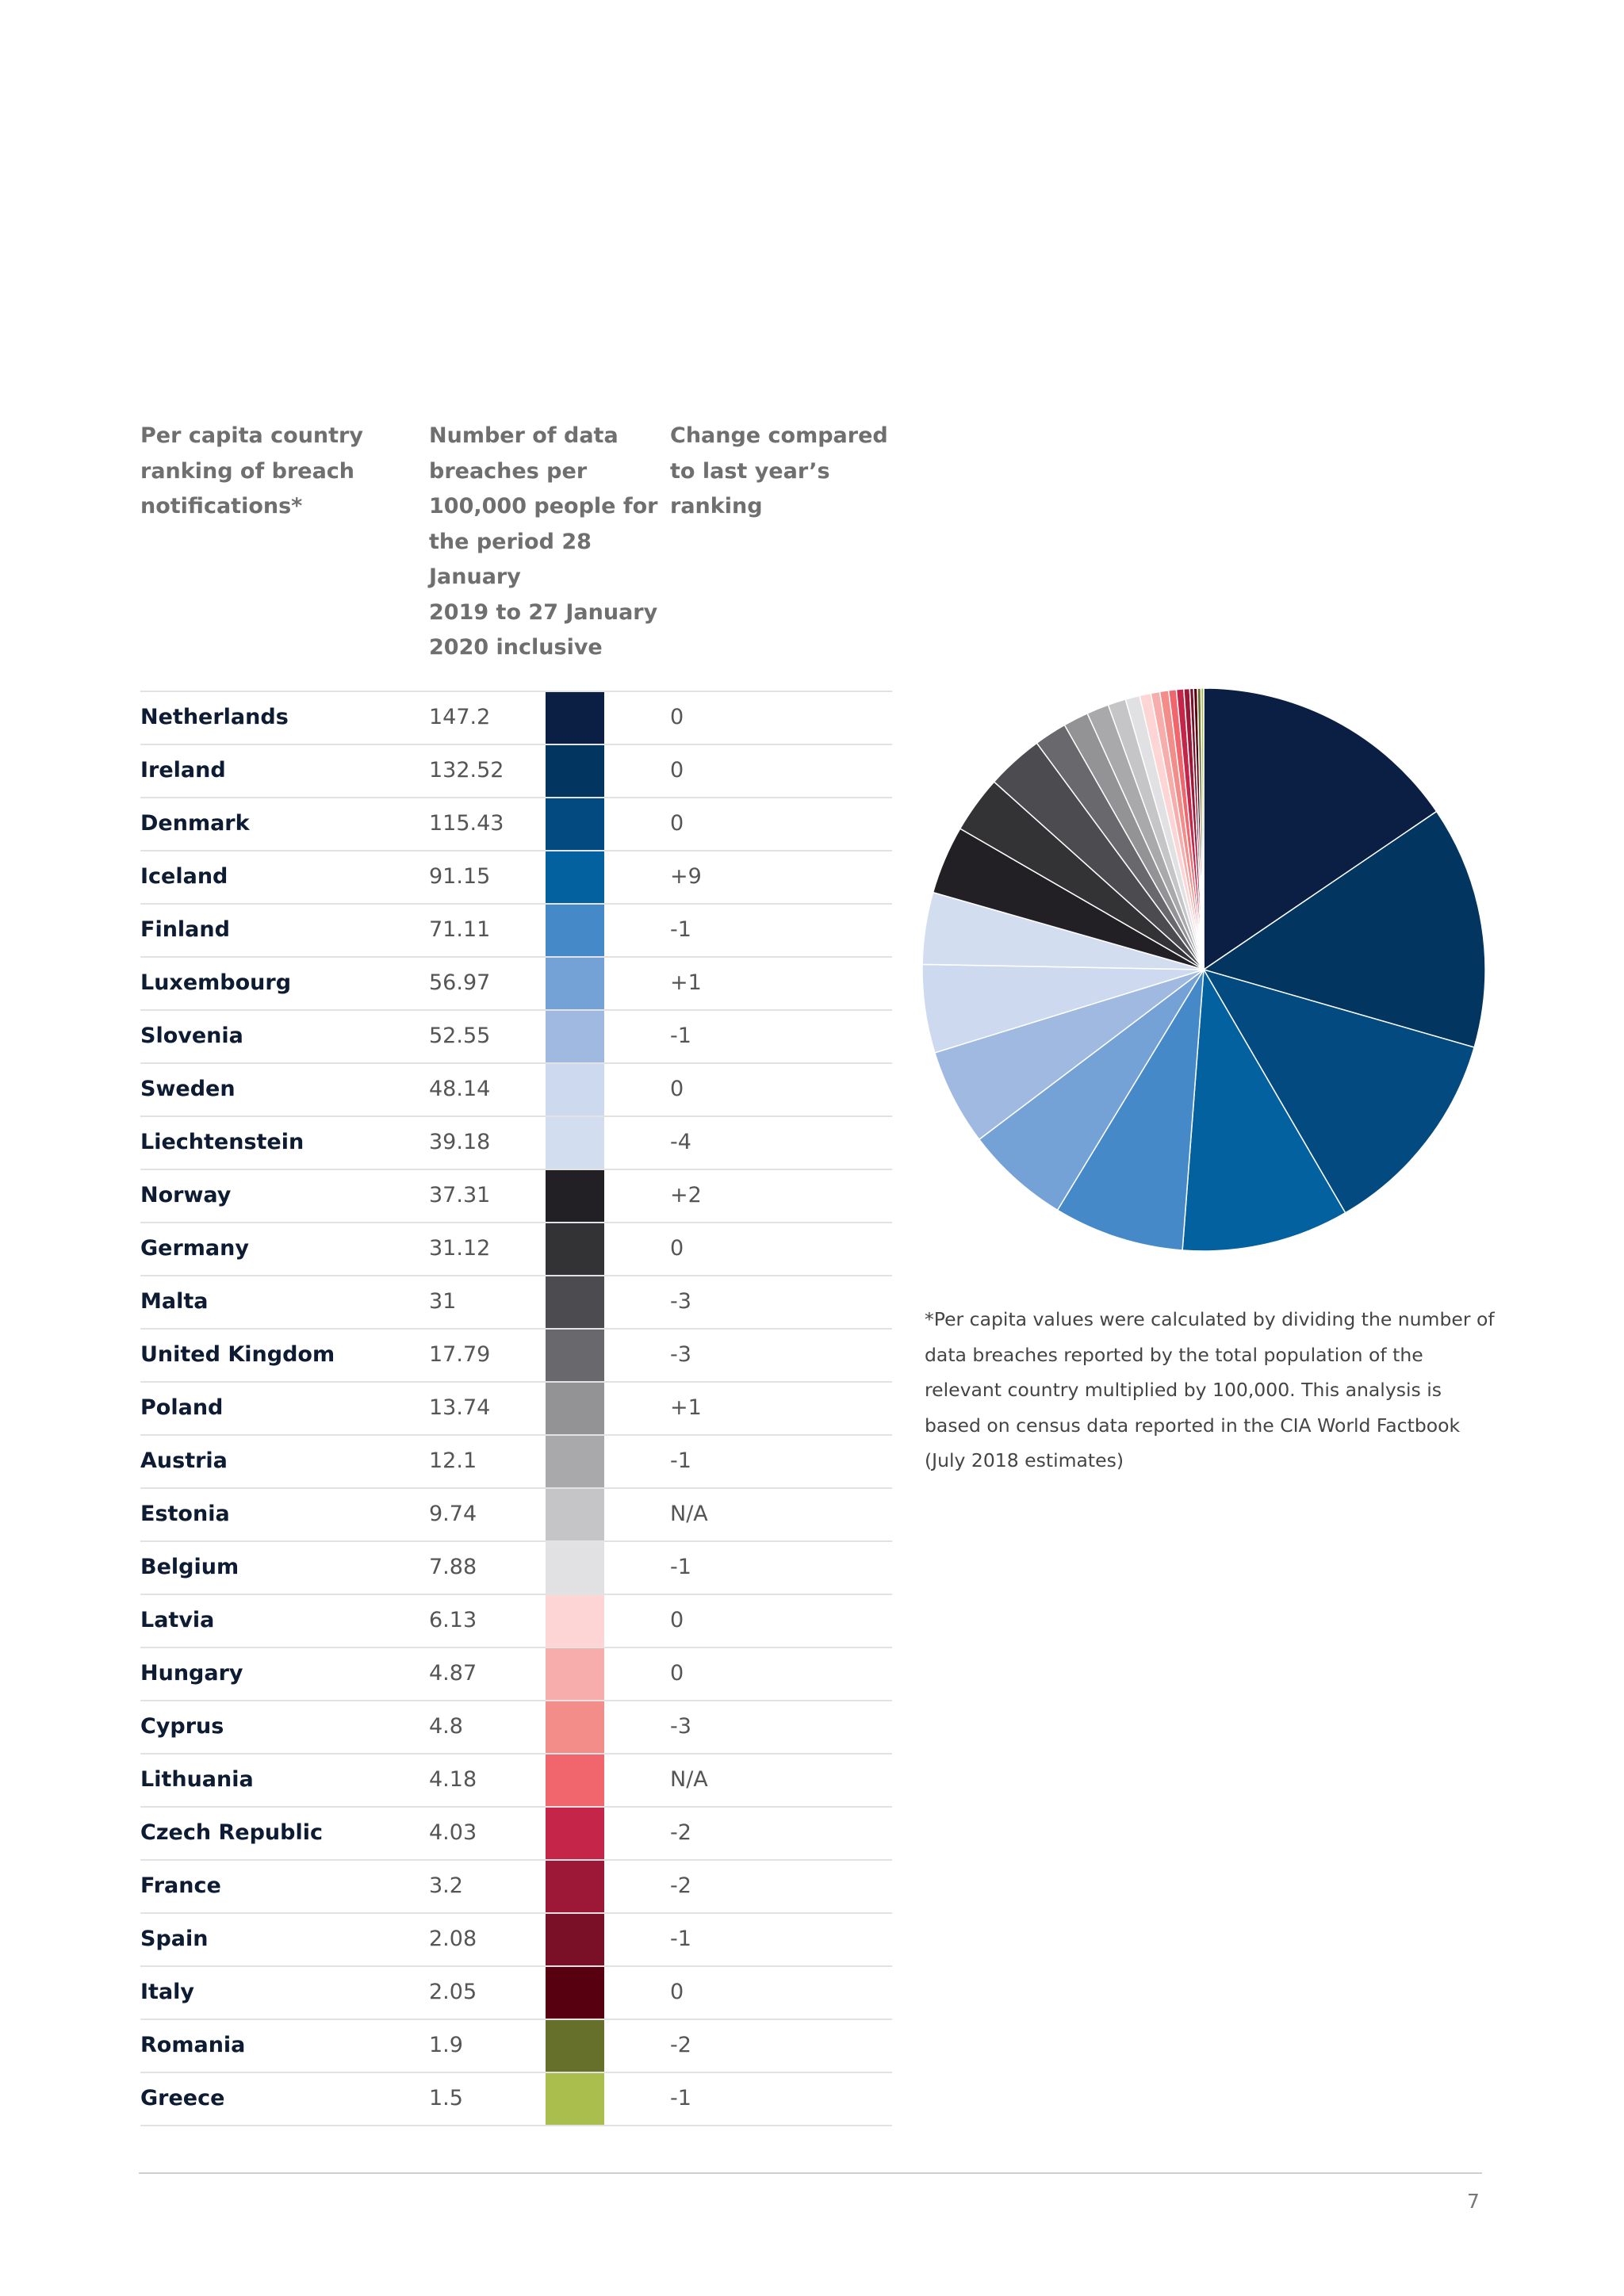  What do you see at coordinates (184, 876) in the screenshot?
I see `country-name: Iceland` at bounding box center [184, 876].